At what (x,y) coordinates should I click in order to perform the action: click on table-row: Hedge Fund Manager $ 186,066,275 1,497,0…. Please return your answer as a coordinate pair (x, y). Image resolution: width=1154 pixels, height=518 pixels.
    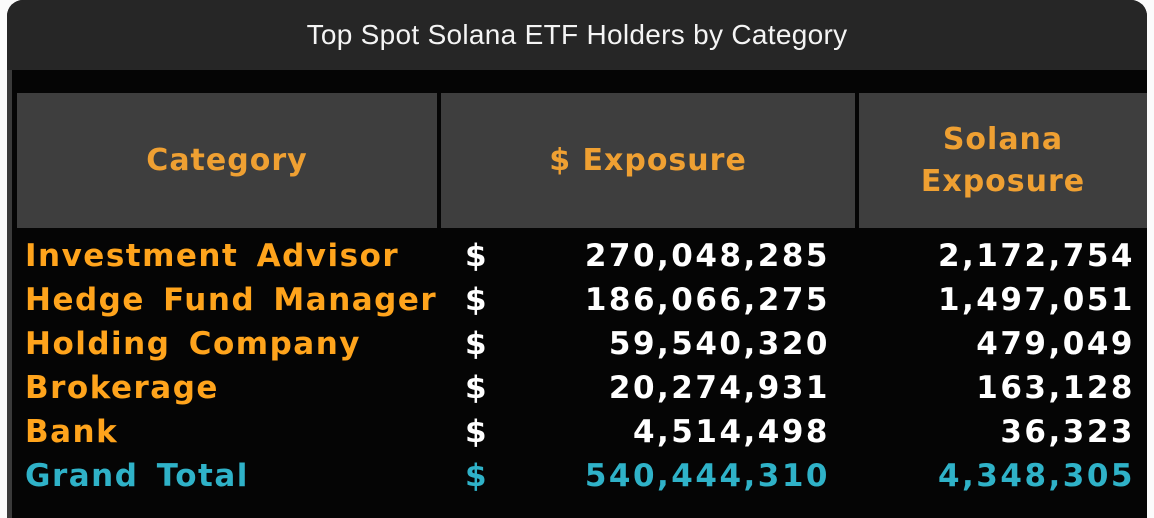
    Looking at the image, I should click on (582, 300).